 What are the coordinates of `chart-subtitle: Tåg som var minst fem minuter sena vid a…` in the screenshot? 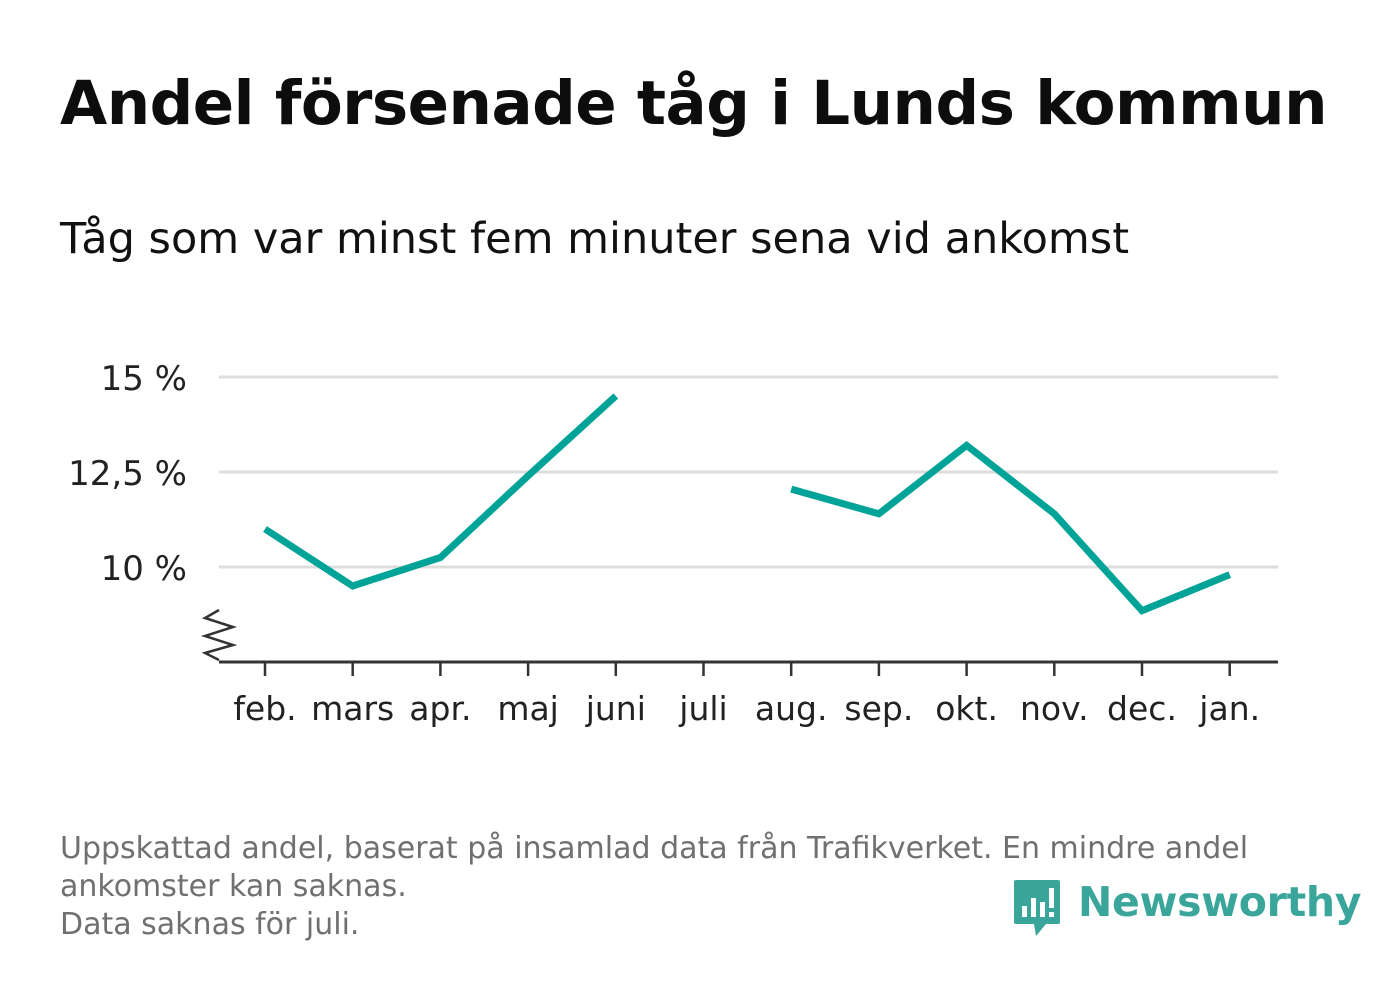 It's located at (595, 239).